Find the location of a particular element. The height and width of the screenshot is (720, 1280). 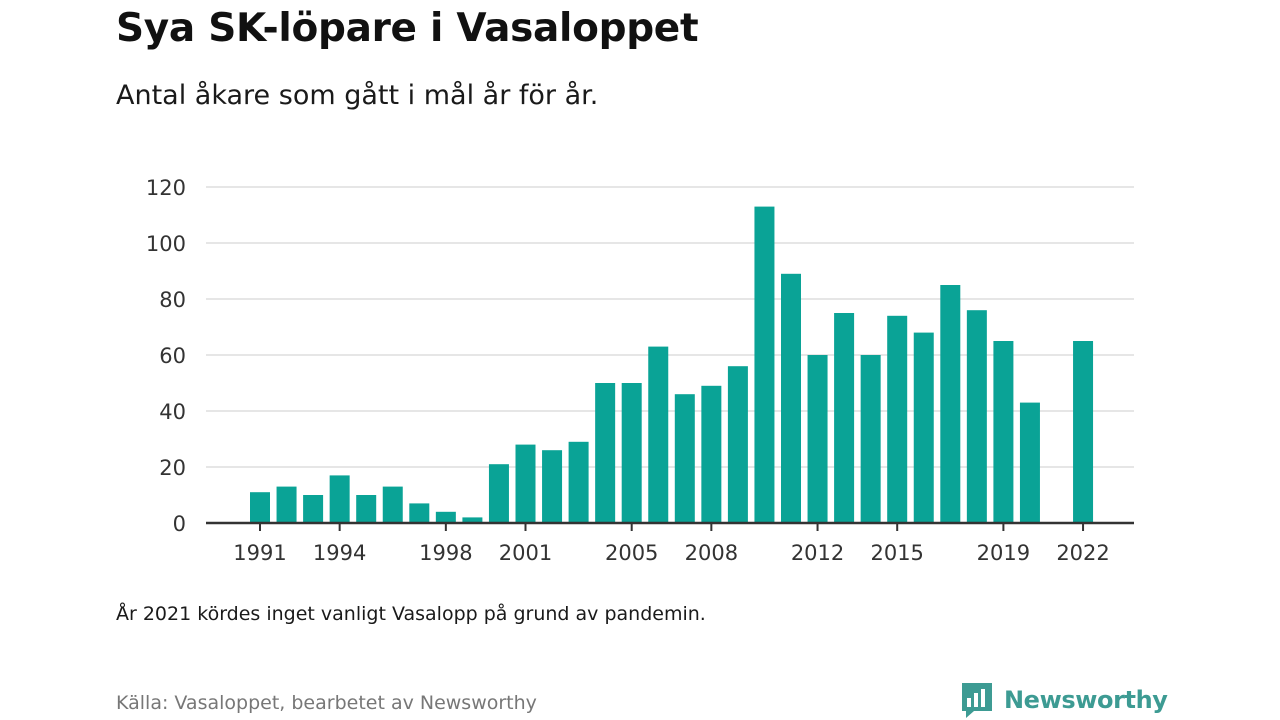

x-tick-label: 2019 is located at coordinates (1003, 553).